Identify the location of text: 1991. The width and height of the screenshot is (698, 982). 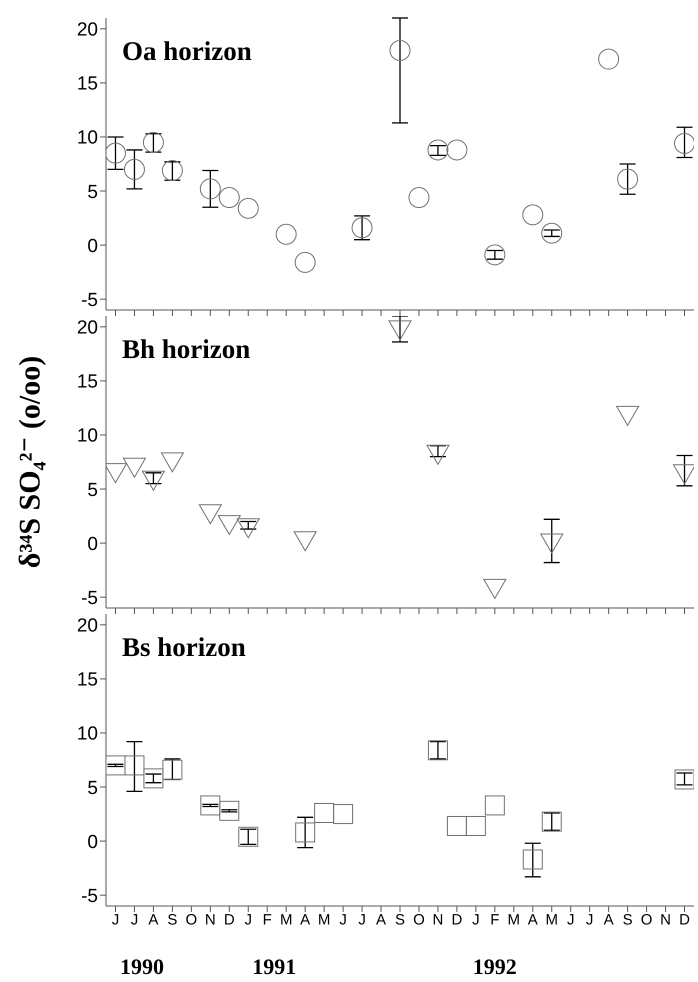
(274, 967).